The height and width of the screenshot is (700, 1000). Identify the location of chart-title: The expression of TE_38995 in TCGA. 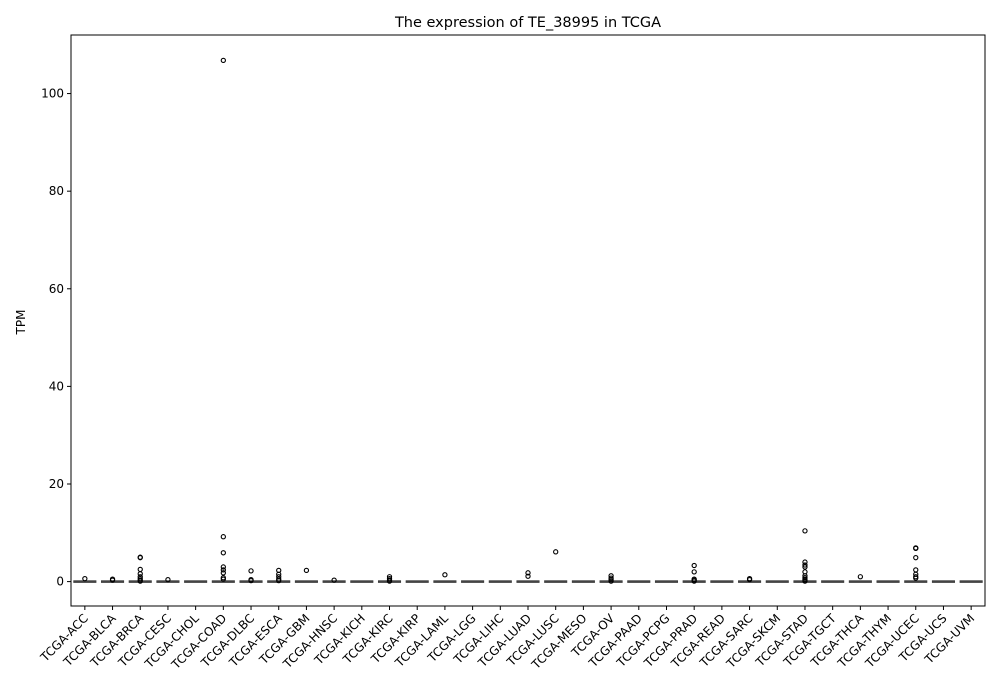
(527, 23).